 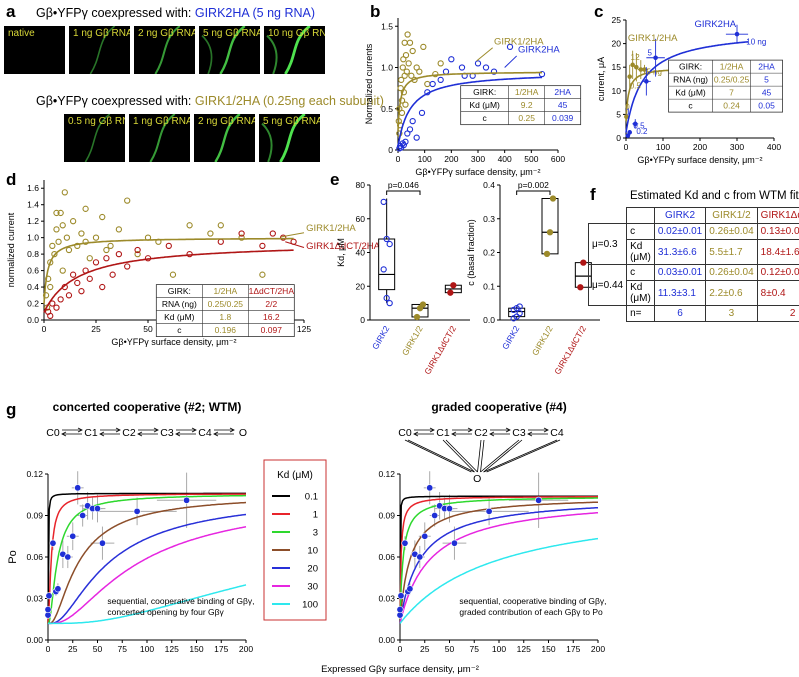 What do you see at coordinates (11, 11) in the screenshot?
I see `panel-label-a: a` at bounding box center [11, 11].